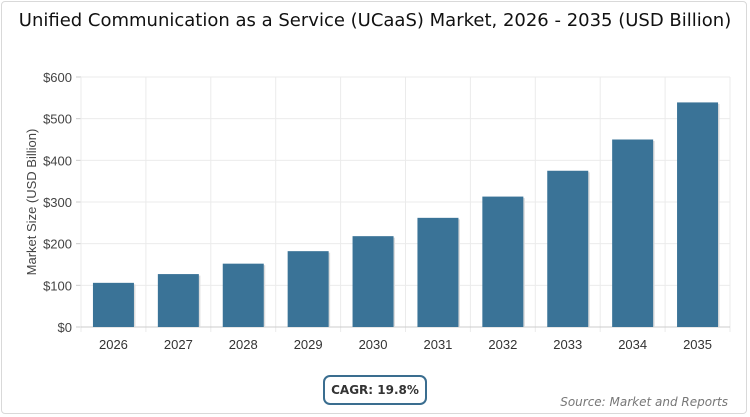 The width and height of the screenshot is (750, 417). What do you see at coordinates (57, 285) in the screenshot?
I see `y-tick-label: $100` at bounding box center [57, 285].